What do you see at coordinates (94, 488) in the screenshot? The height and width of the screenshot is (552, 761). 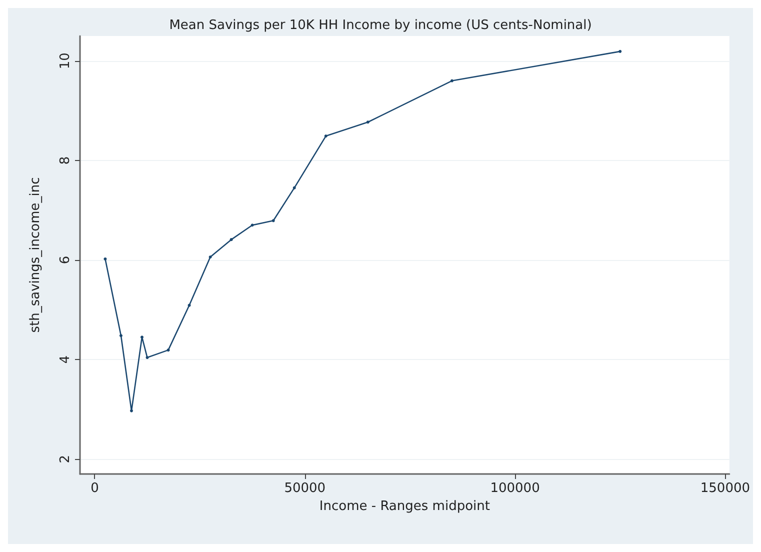 I see `x-tick-label: 0` at bounding box center [94, 488].